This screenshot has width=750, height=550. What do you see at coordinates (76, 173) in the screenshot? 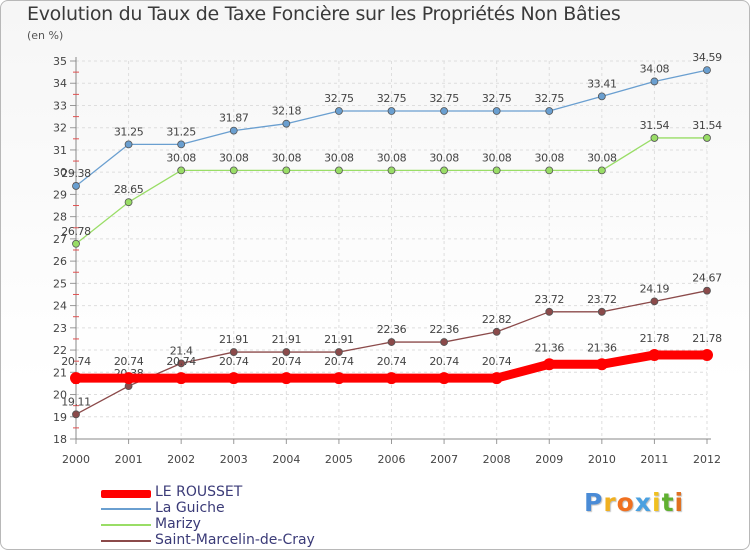
I see `data-label: 29.38` at bounding box center [76, 173].